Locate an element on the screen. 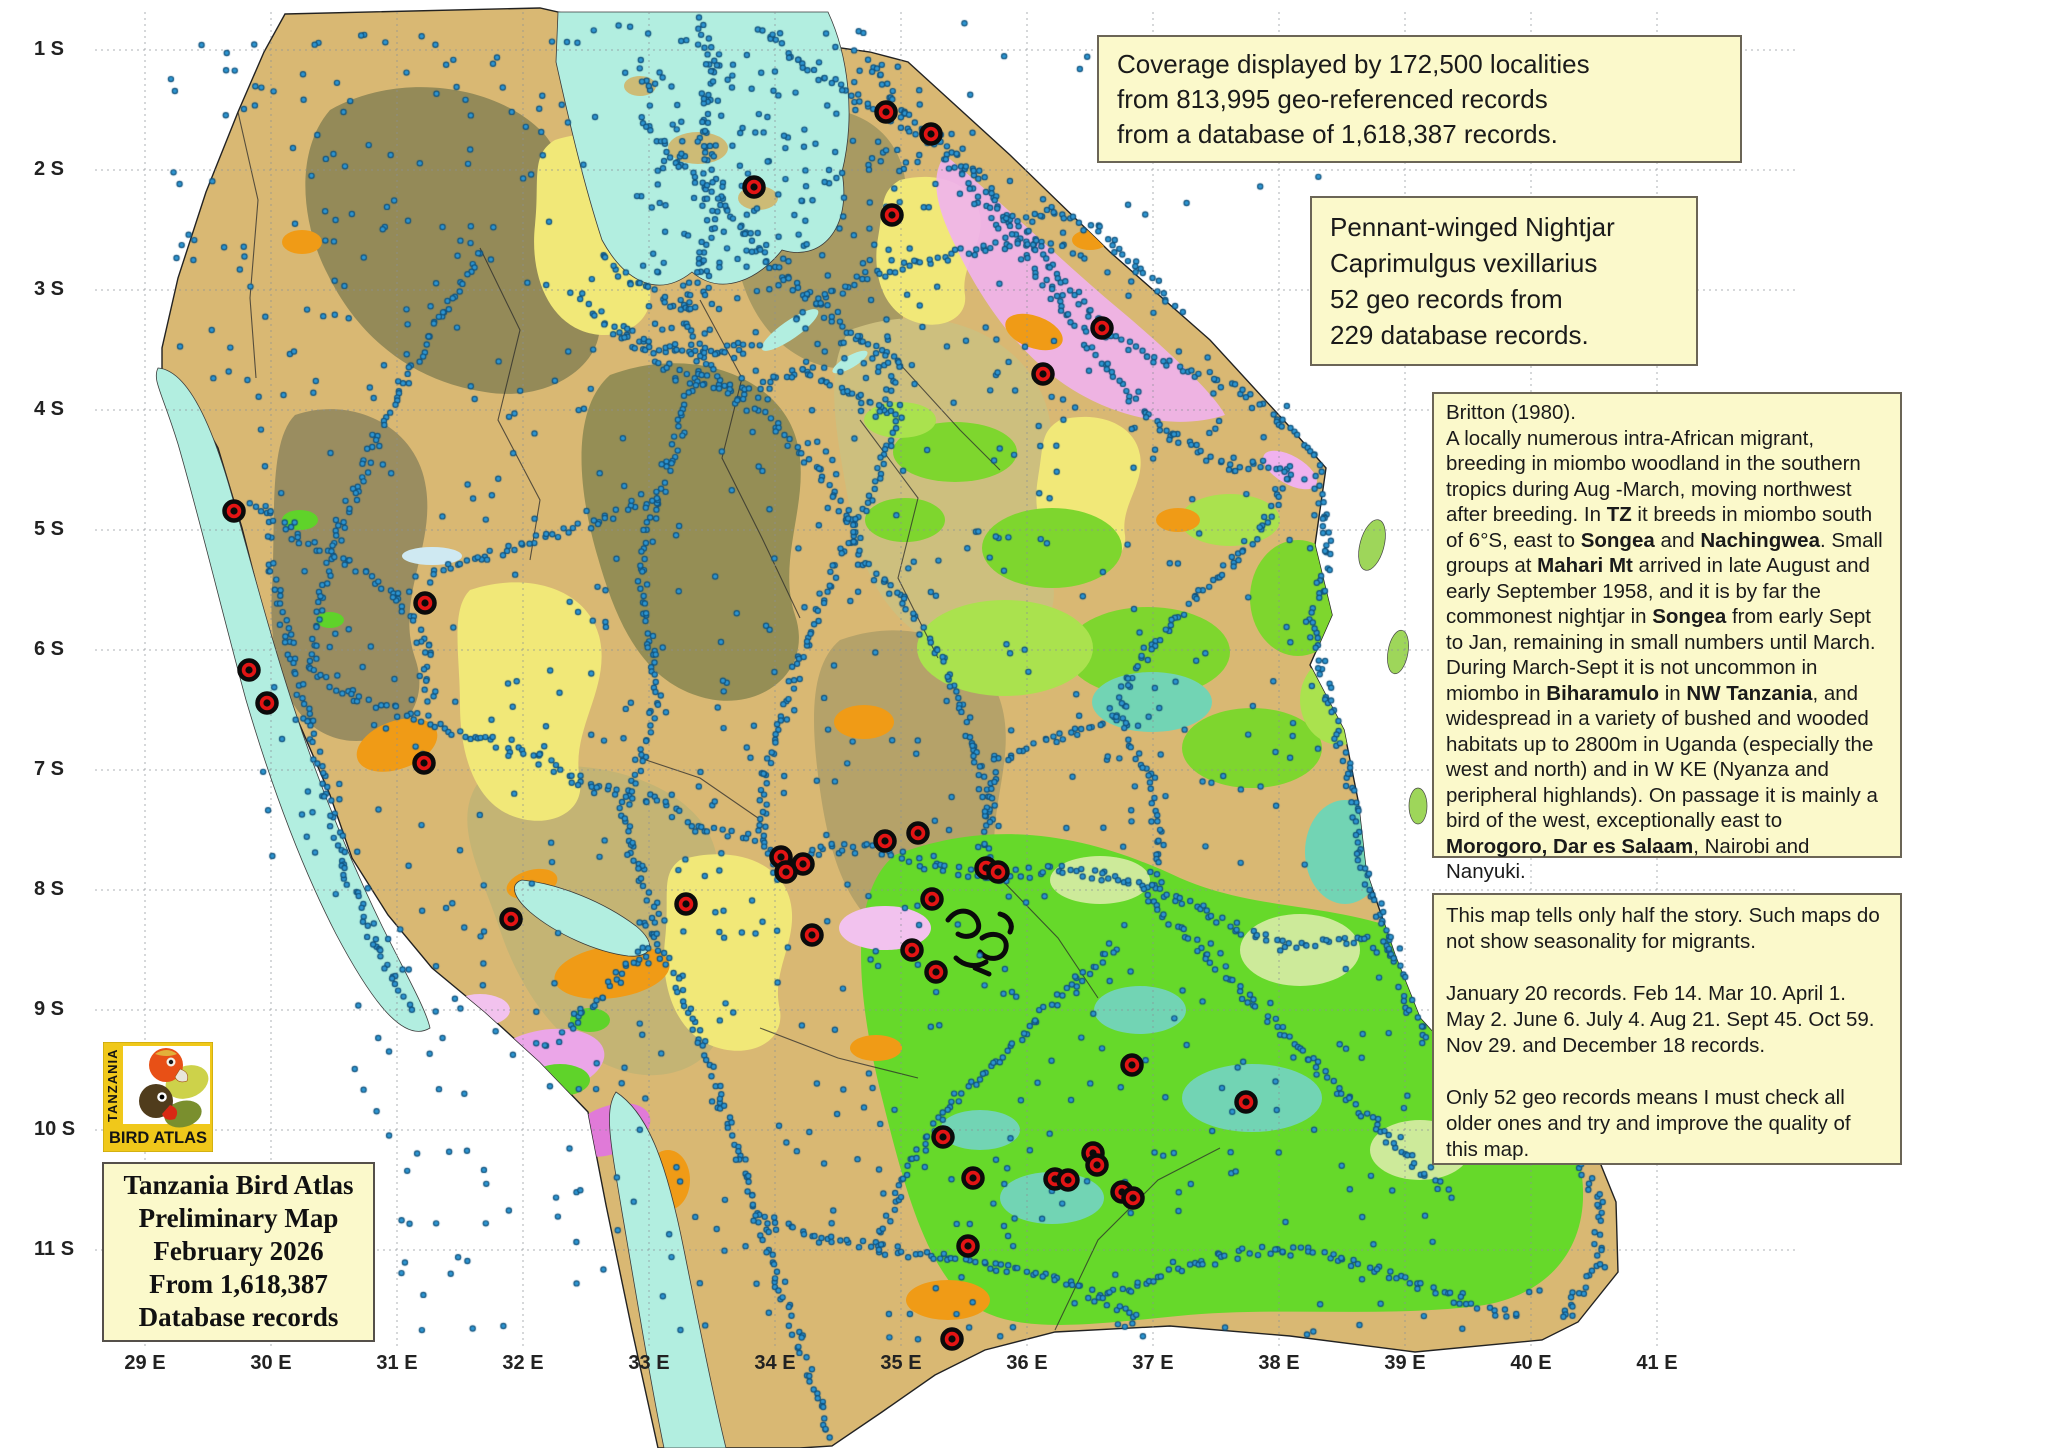  lat-label: 5 S is located at coordinates (49, 529).